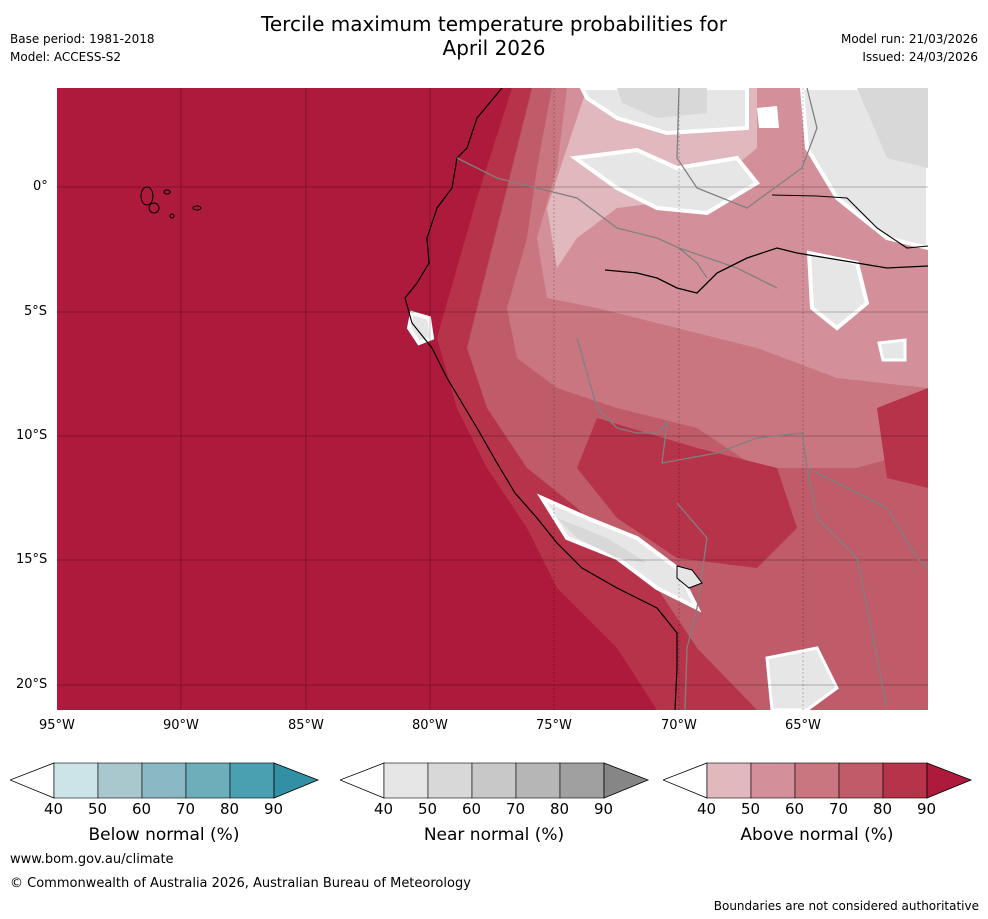 The width and height of the screenshot is (988, 919). What do you see at coordinates (40, 186) in the screenshot?
I see `lat-label-0: 0°` at bounding box center [40, 186].